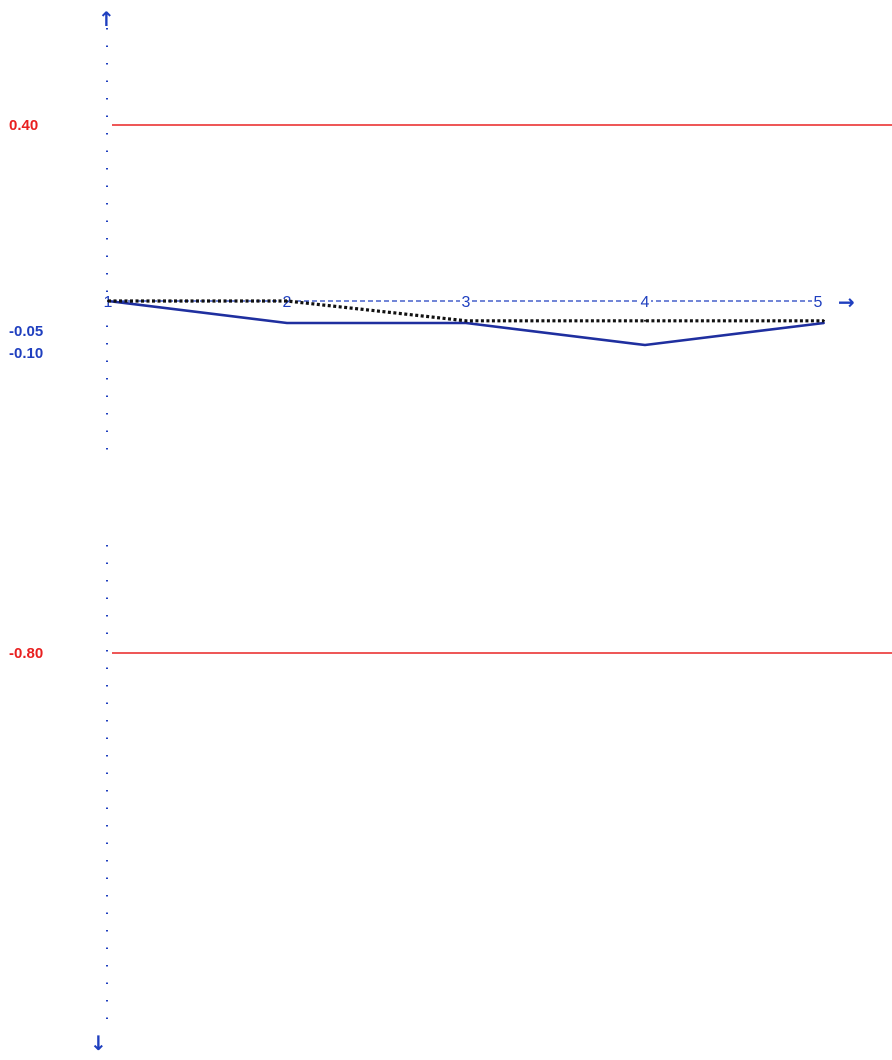 This screenshot has width=892, height=1060. Describe the element at coordinates (23, 125) in the screenshot. I see `reference-line-label: 0.40` at that location.